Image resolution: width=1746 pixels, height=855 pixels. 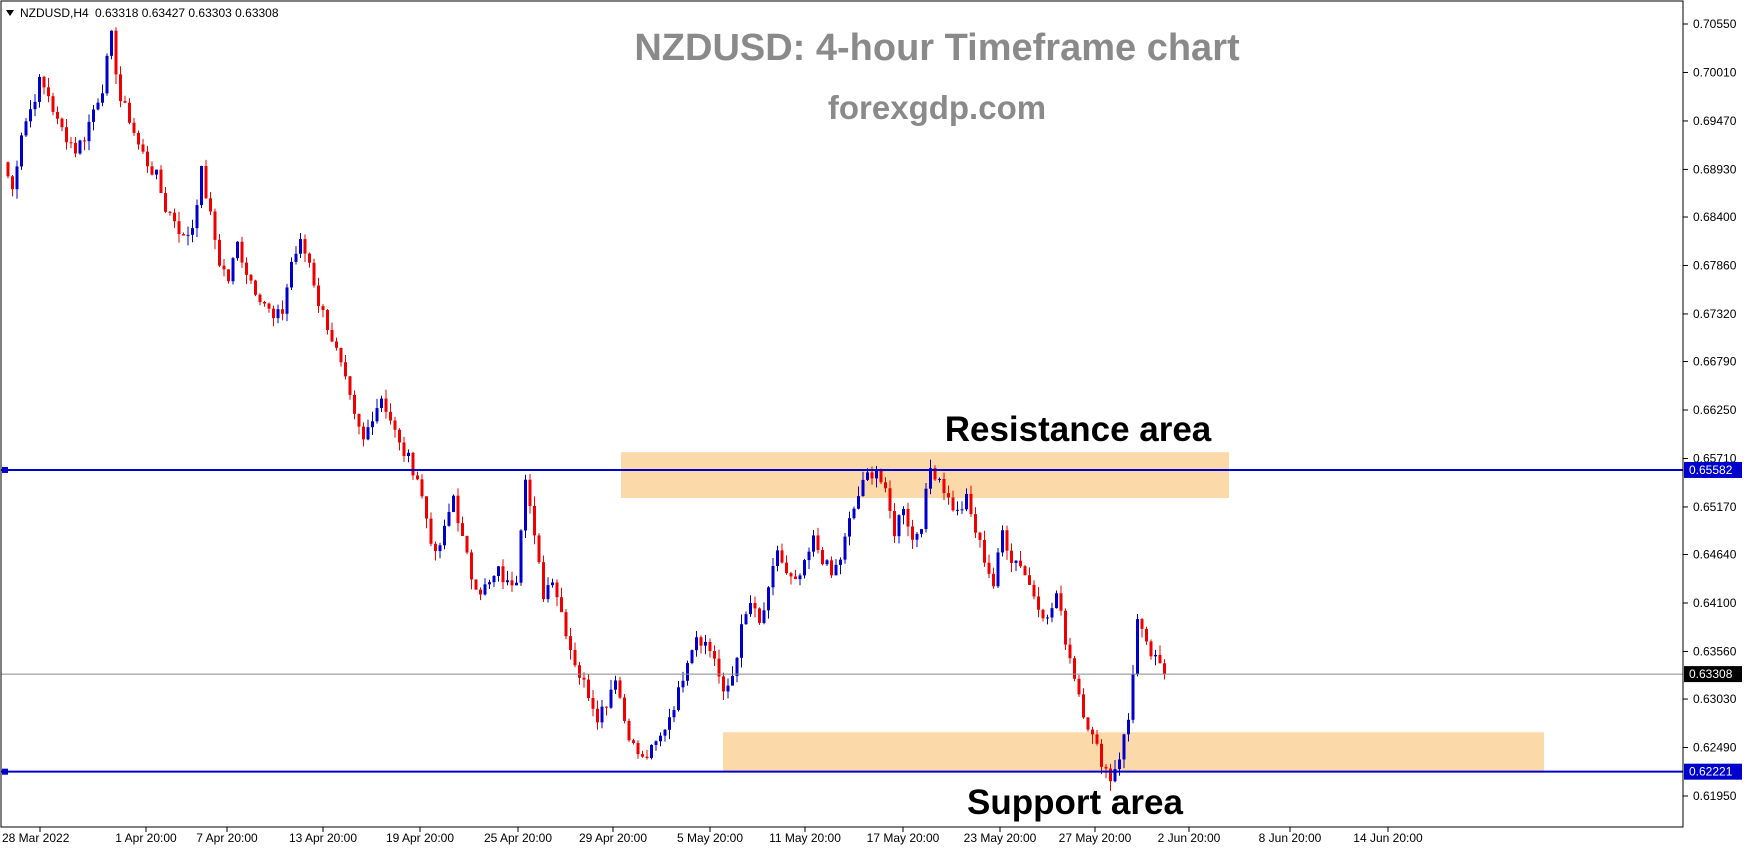 I want to click on resistance-price-marker, so click(x=1713, y=469).